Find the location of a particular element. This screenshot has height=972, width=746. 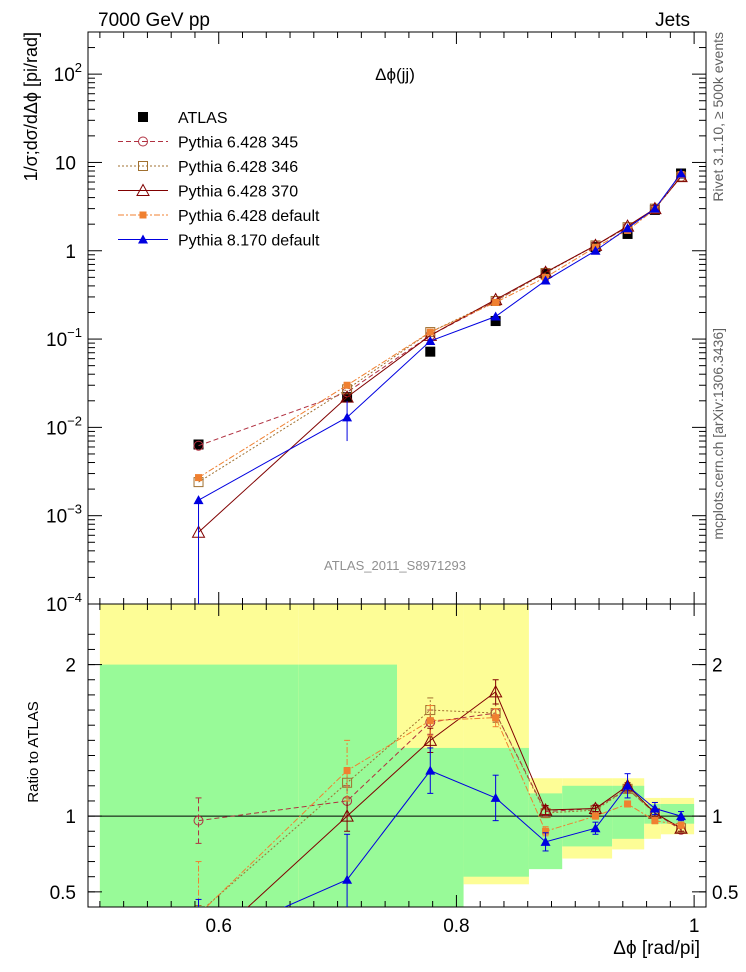

legend-label: Pythia 8.170 default is located at coordinates (249, 241).